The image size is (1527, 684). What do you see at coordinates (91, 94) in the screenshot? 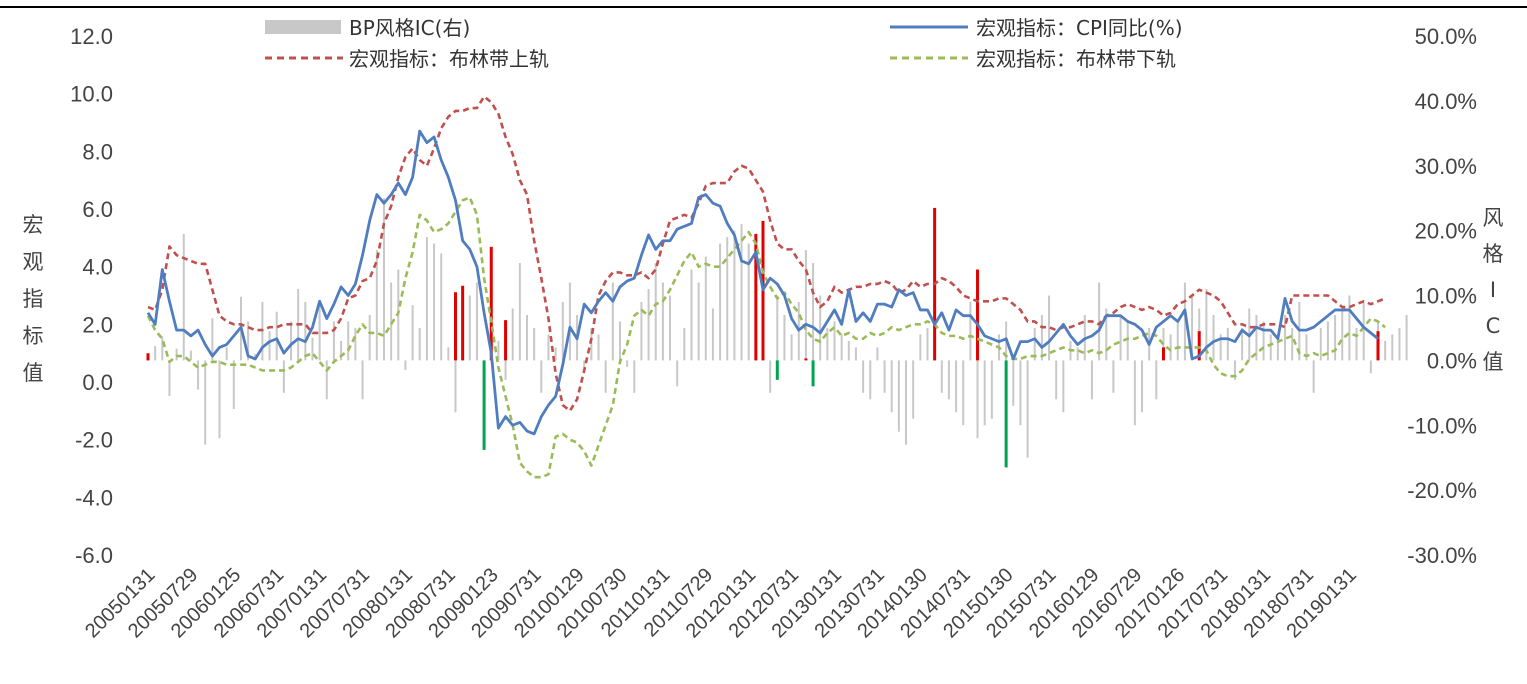
I see `left-tick-label: 10.0` at bounding box center [91, 94].